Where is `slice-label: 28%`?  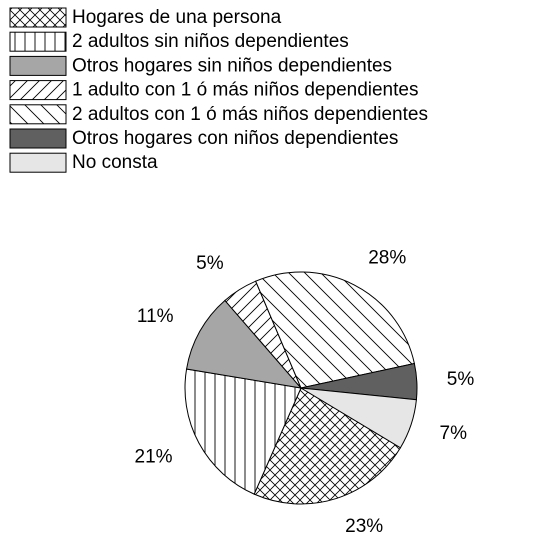 slice-label: 28% is located at coordinates (387, 257).